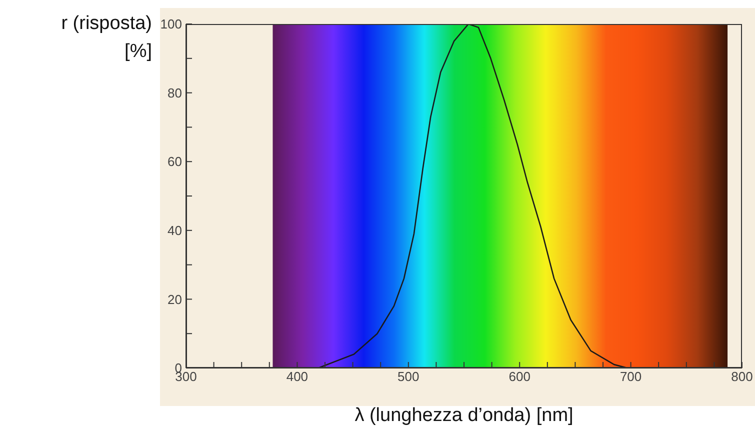 This screenshot has width=755, height=438. Describe the element at coordinates (519, 376) in the screenshot. I see `x-tick-label: 600` at that location.